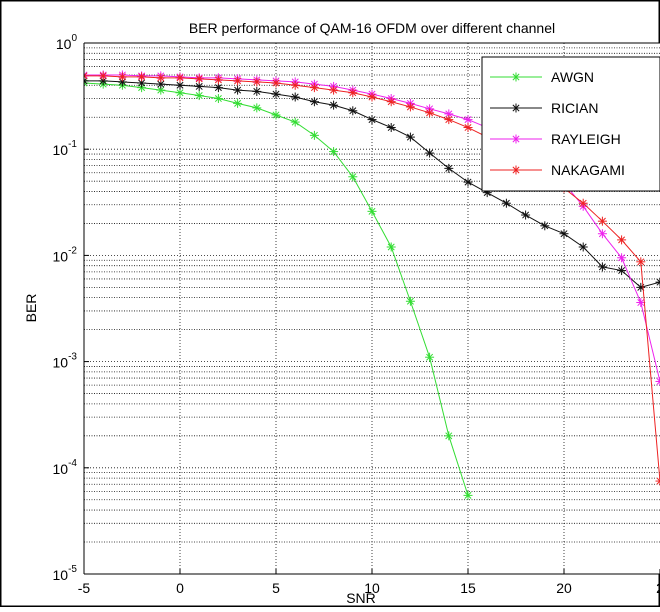 The image size is (660, 612). I want to click on y-tick-exponent: -4, so click(72, 463).